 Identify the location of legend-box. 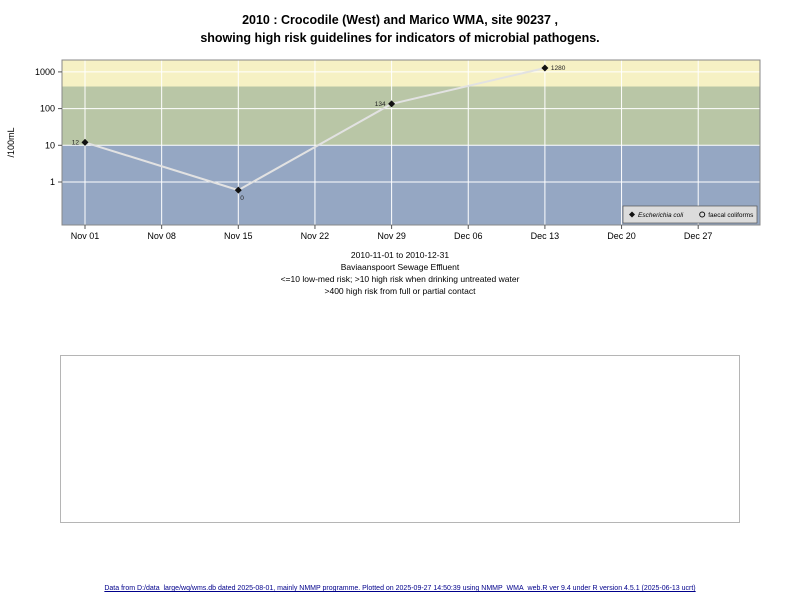
(690, 214).